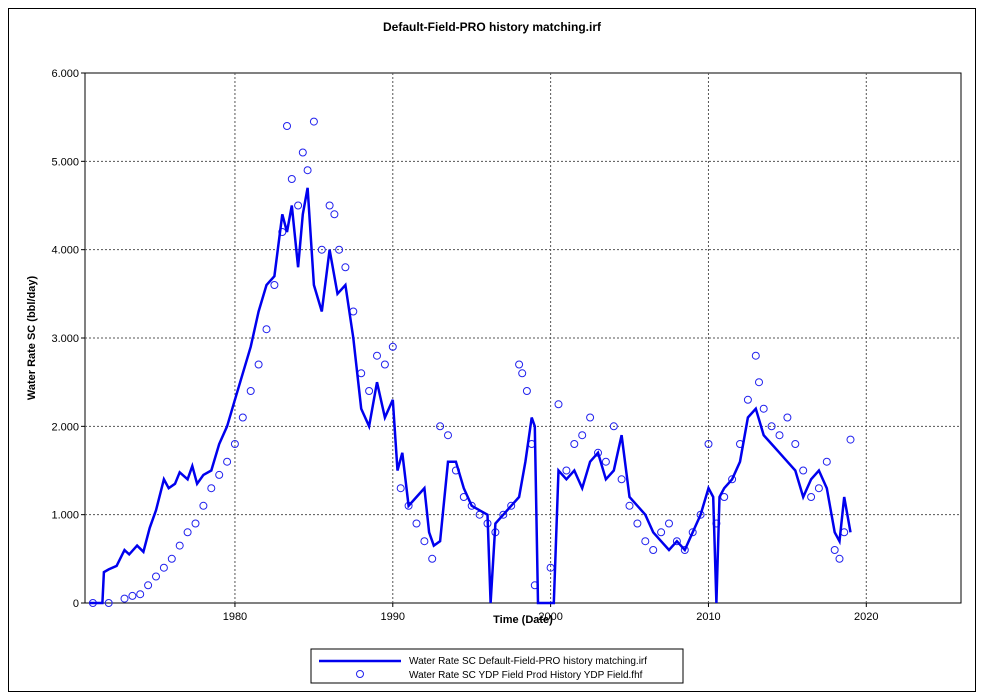 The width and height of the screenshot is (984, 700). Describe the element at coordinates (235, 617) in the screenshot. I see `x-tick-label: 1980` at that location.